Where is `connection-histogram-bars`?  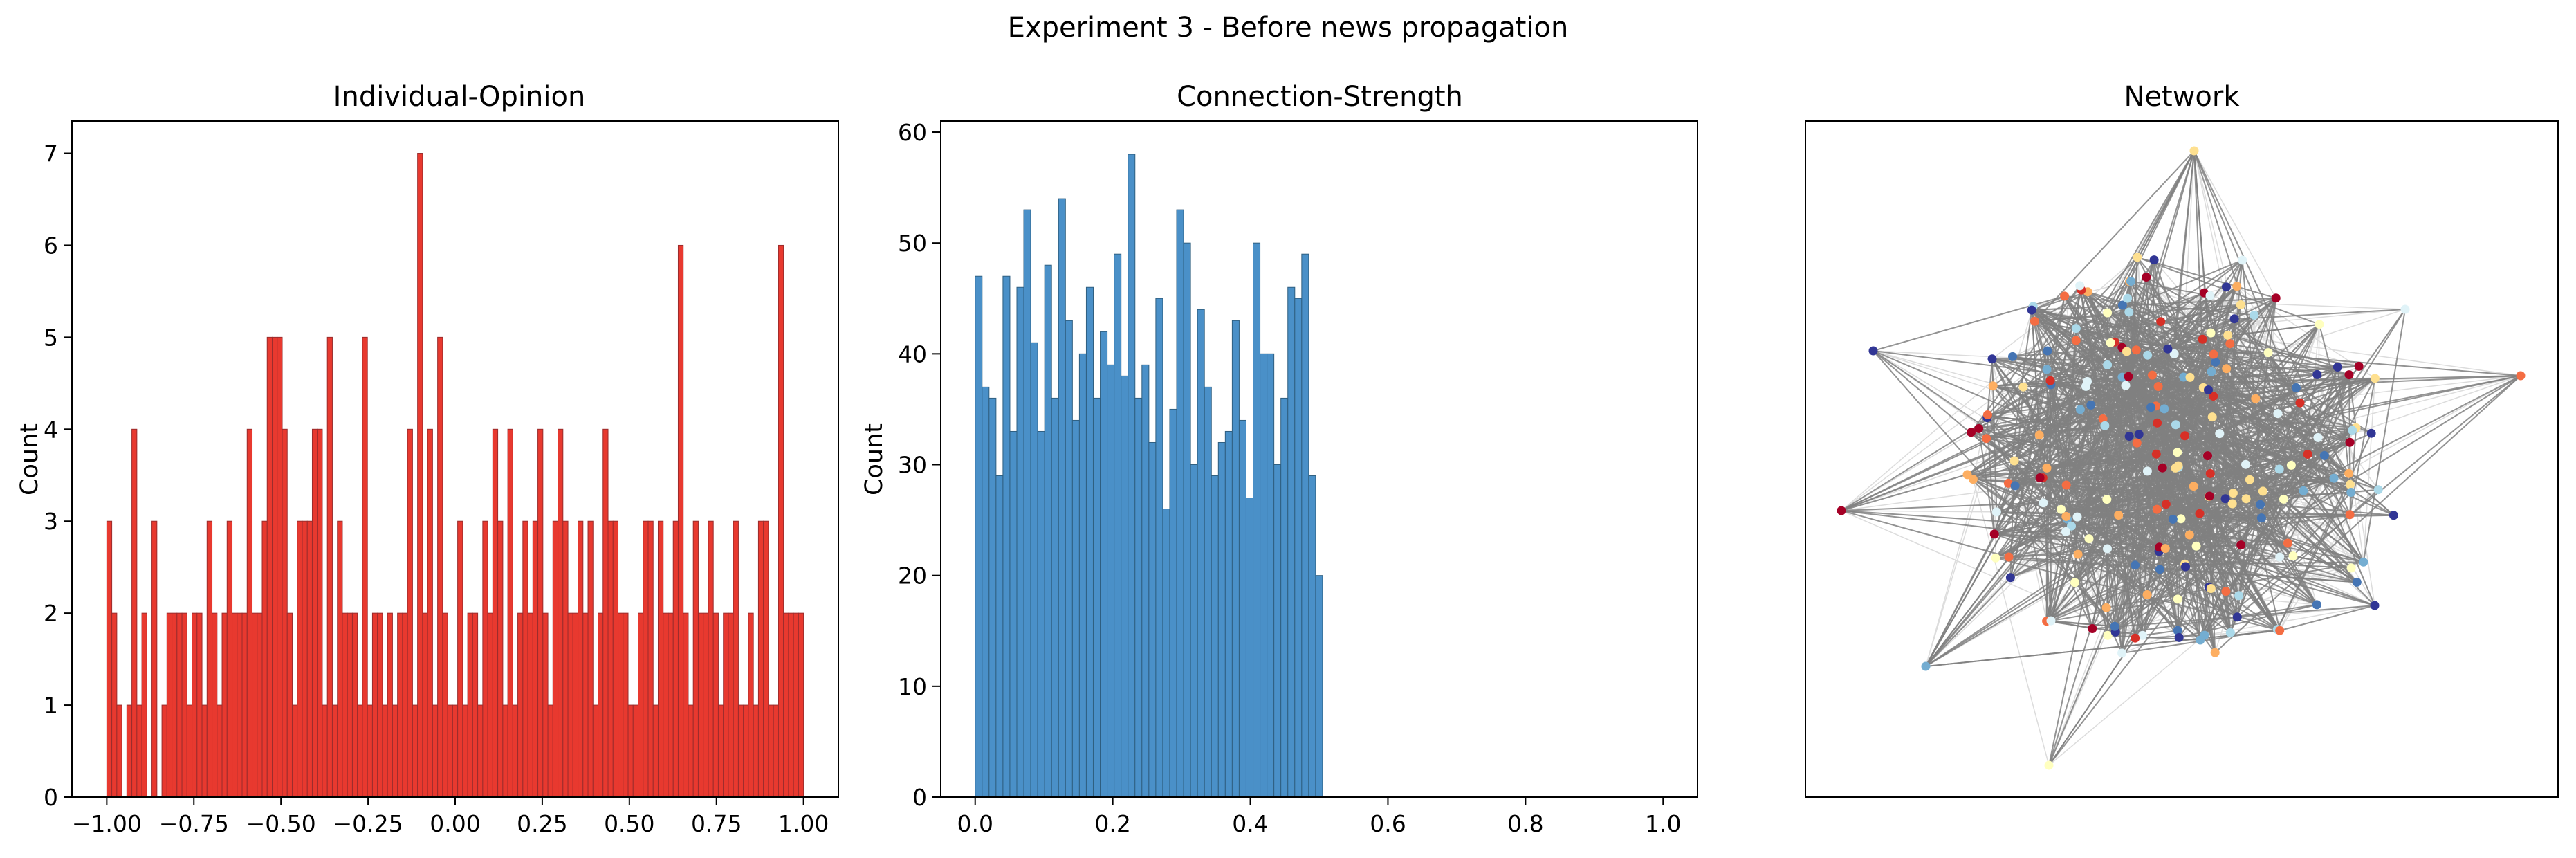
connection-histogram-bars is located at coordinates (1149, 475).